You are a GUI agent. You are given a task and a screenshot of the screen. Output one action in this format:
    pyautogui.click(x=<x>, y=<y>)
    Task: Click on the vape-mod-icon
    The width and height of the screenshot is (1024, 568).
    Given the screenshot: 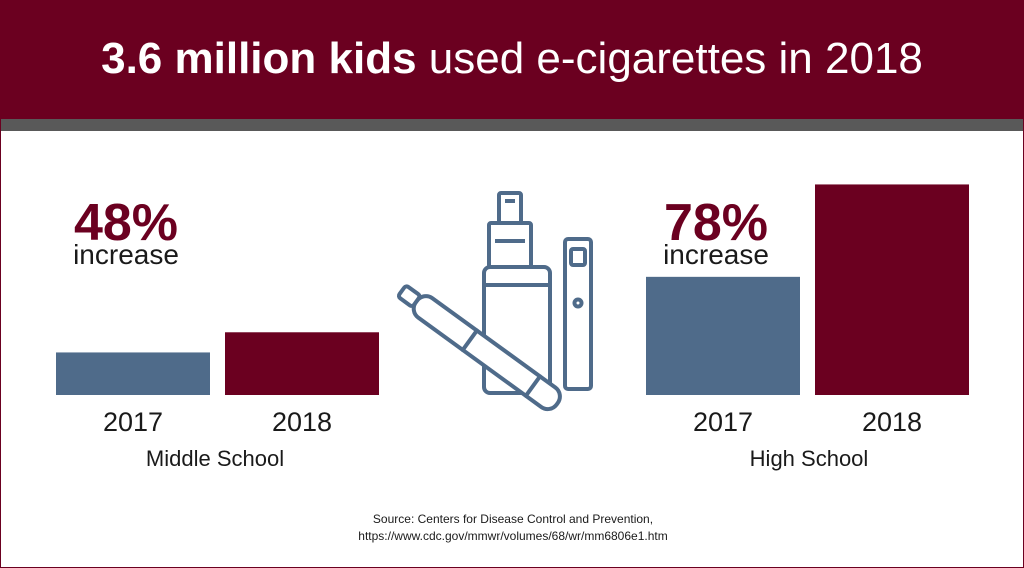 What is the action you would take?
    pyautogui.click(x=517, y=293)
    